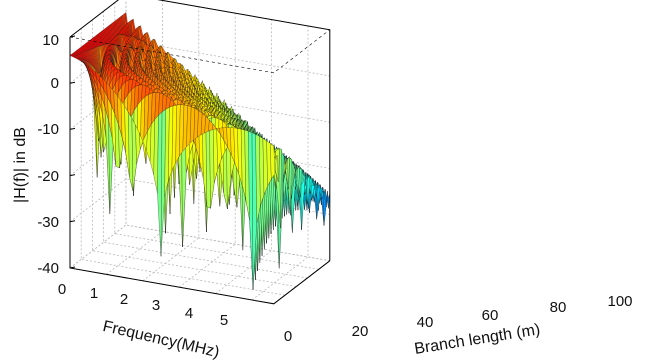 The height and width of the screenshot is (364, 646). What do you see at coordinates (55, 83) in the screenshot?
I see `z-tick-label: 0` at bounding box center [55, 83].